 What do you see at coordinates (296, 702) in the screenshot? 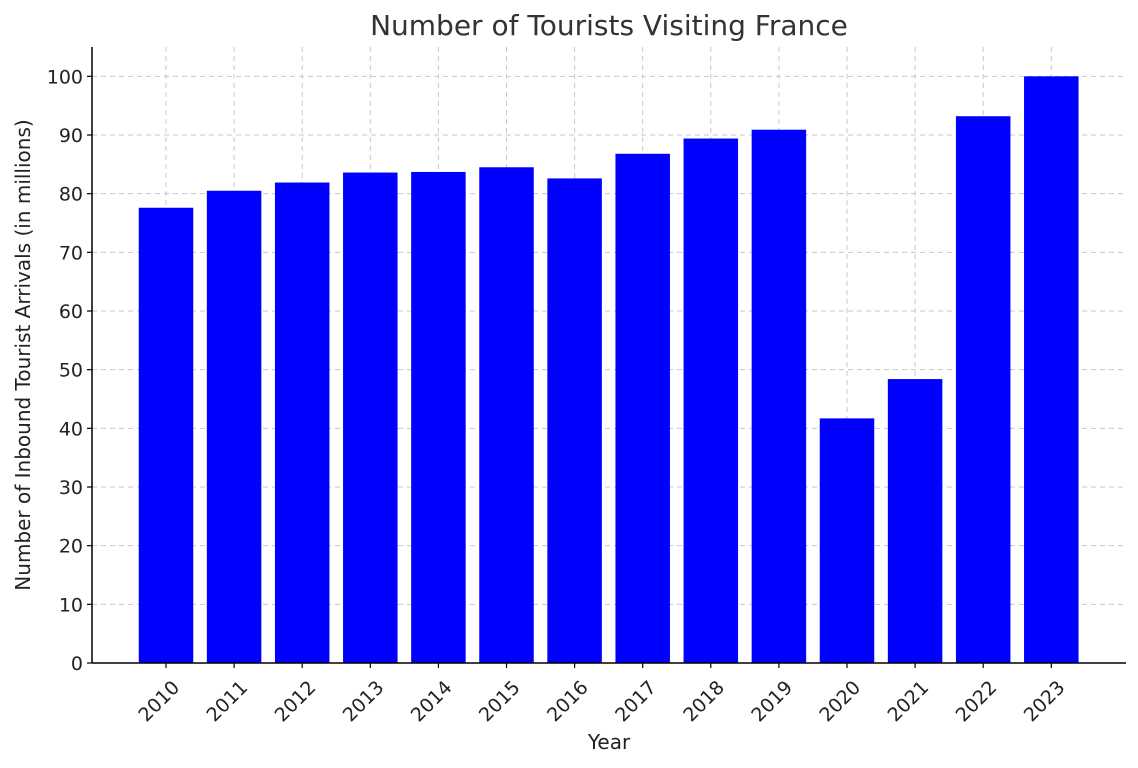
I see `x-tick-label: 2012` at bounding box center [296, 702].